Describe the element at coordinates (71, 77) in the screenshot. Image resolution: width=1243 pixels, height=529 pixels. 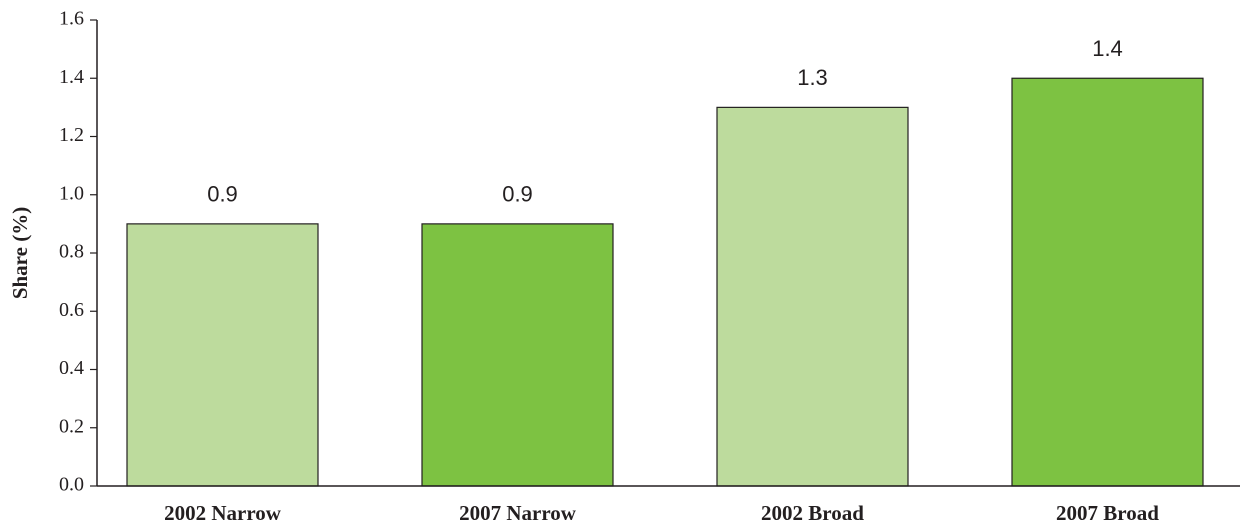
I see `y-tick-label: 1.4` at that location.